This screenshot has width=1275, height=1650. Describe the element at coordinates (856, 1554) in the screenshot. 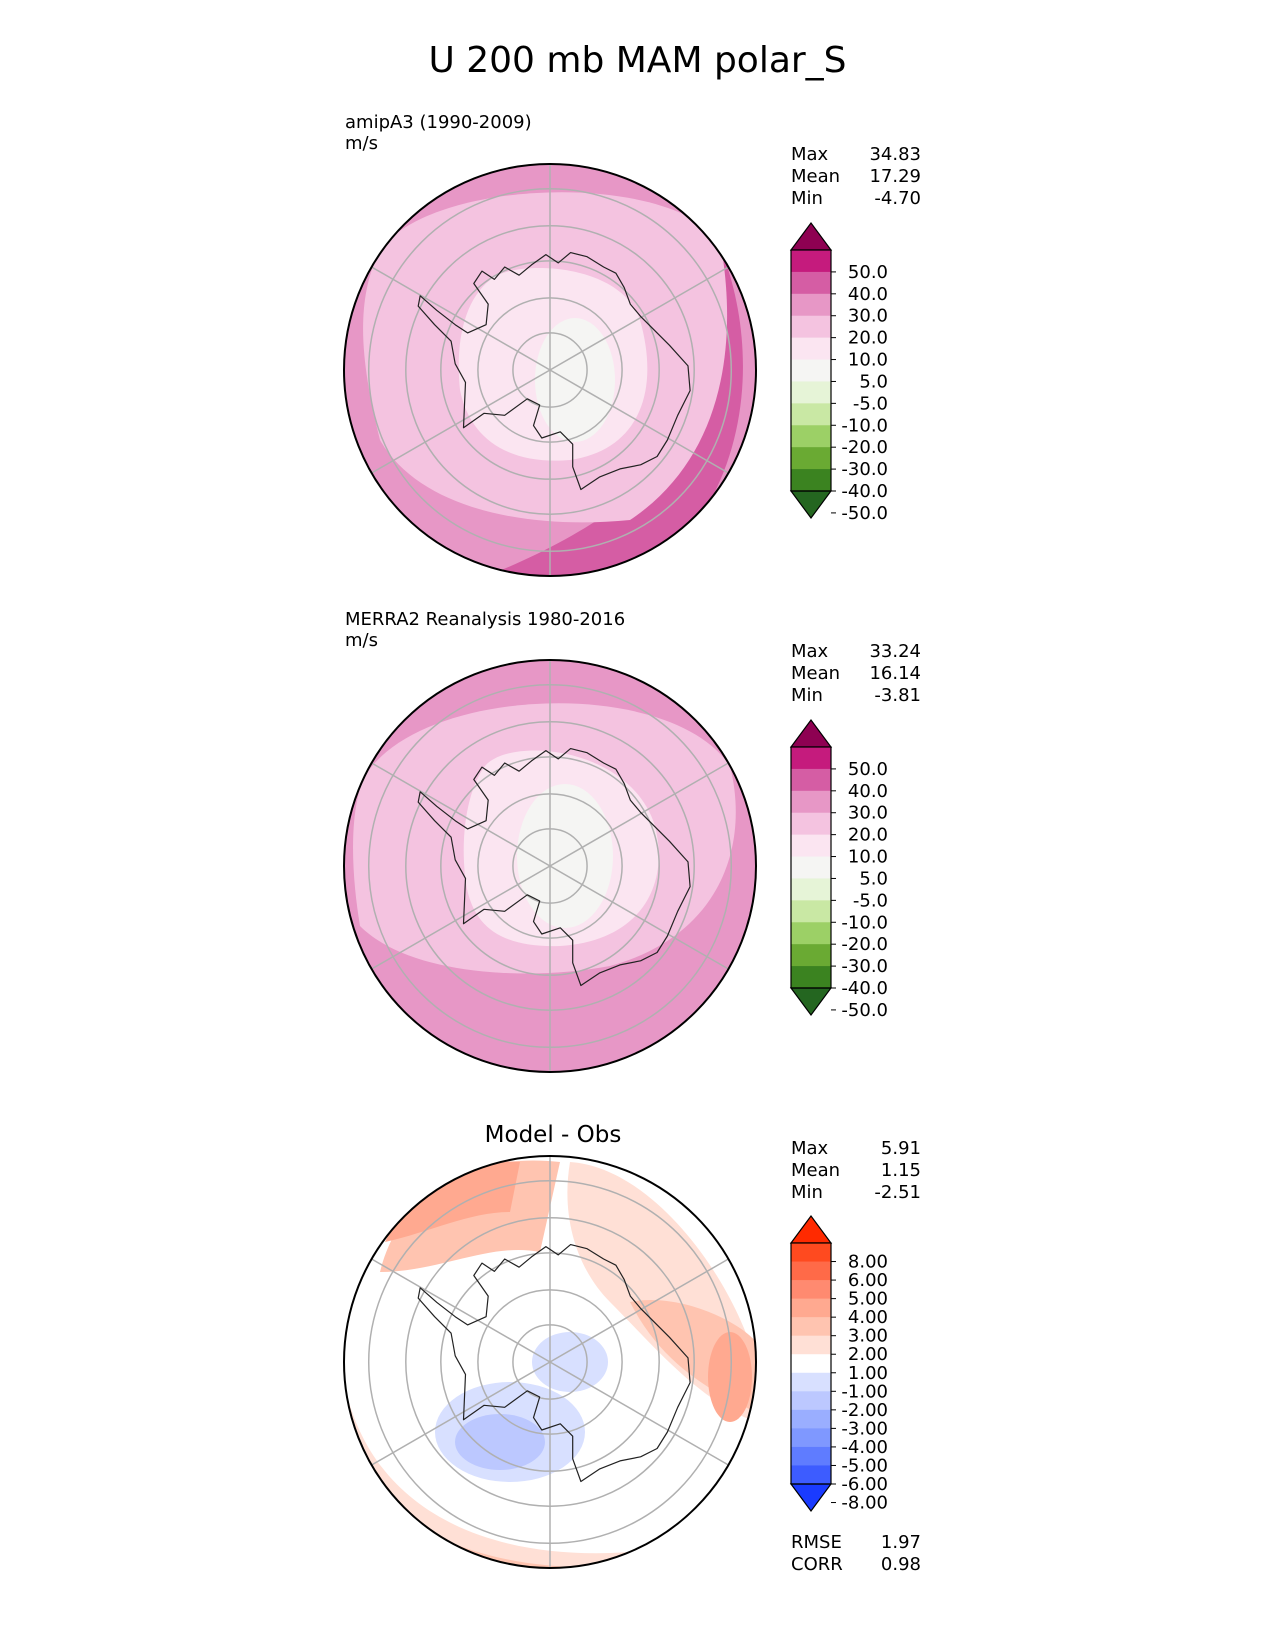

I see `panel-3-metrics: RMSE 1.97 CORR 0.98` at that location.